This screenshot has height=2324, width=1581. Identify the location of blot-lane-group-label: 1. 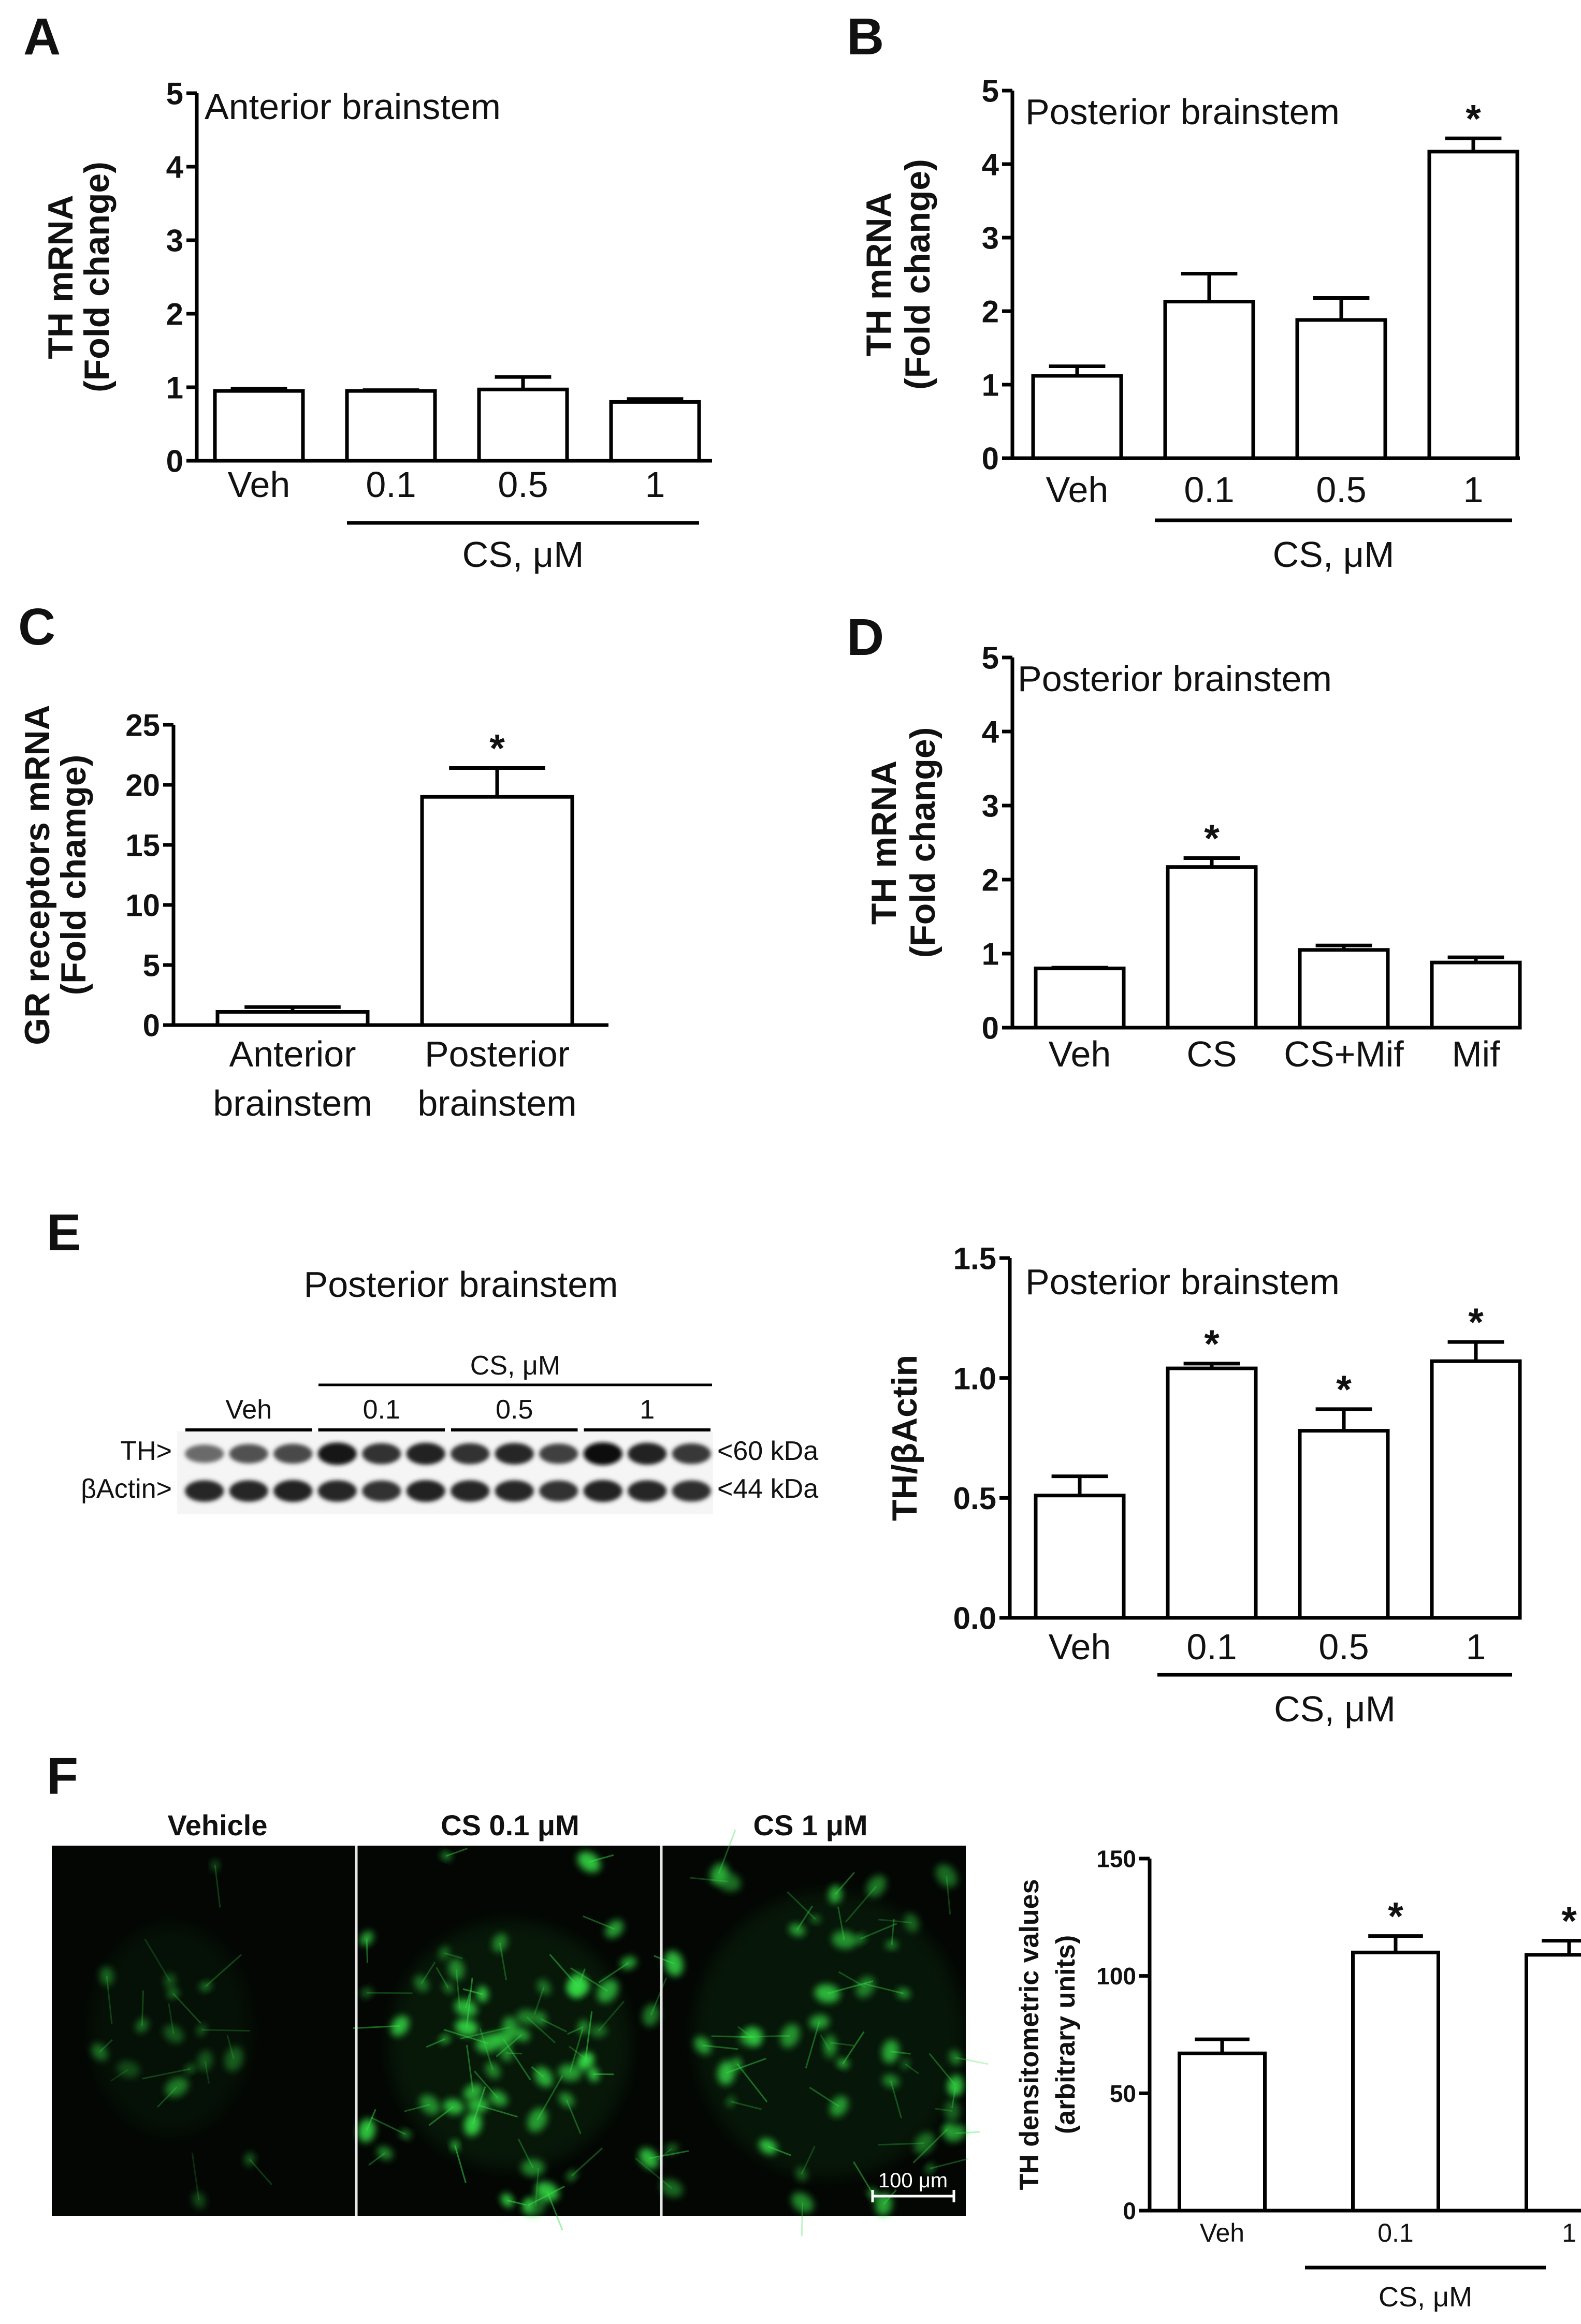
(647, 1410).